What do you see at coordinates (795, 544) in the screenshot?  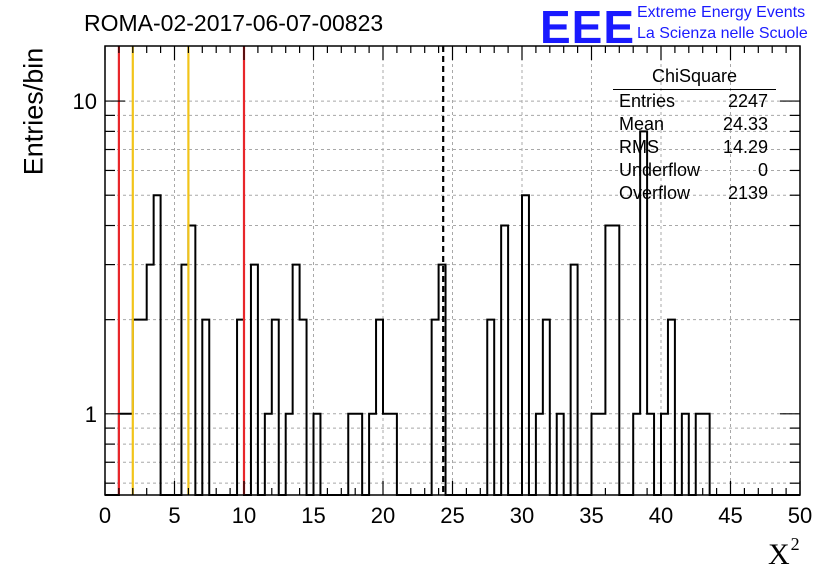 I see `x-axis-label-superscript: 2` at bounding box center [795, 544].